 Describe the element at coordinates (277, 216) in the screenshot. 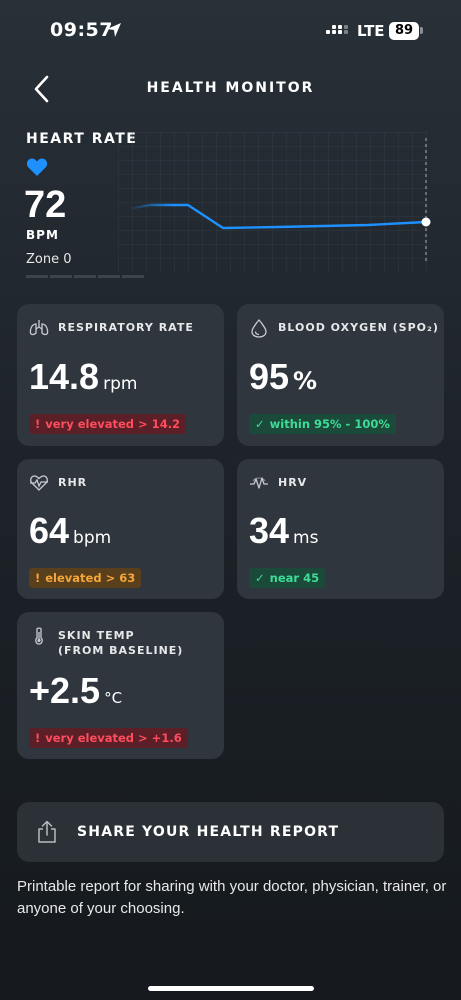

I see `heart-rate-line` at that location.